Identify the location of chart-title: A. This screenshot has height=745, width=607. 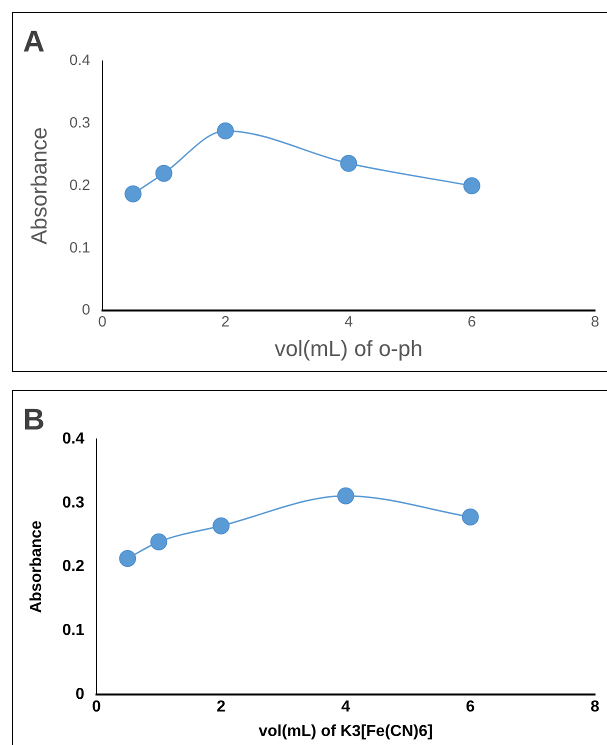
(34, 41).